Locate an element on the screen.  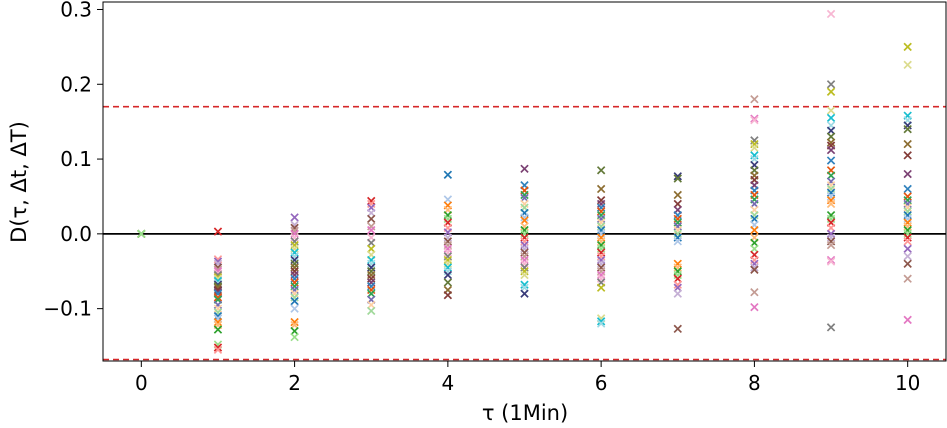
x-axis-label: τ (1Min) is located at coordinates (525, 413).